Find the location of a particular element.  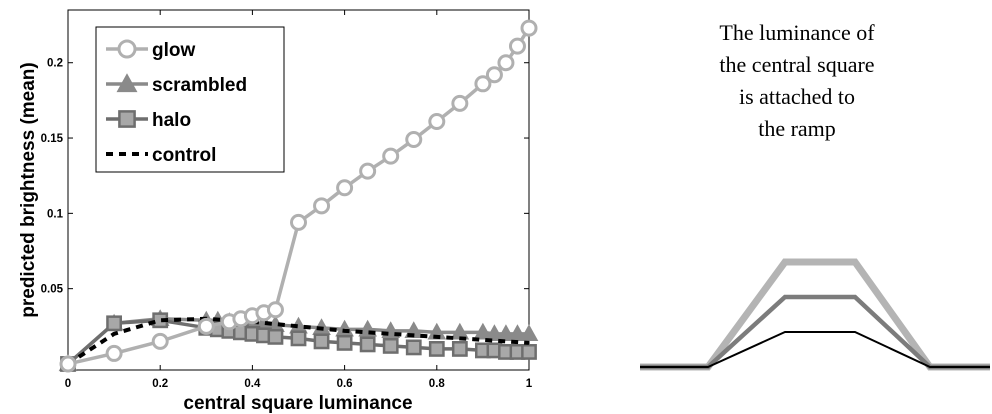

y-tick-label: 0.2 is located at coordinates (55, 64).